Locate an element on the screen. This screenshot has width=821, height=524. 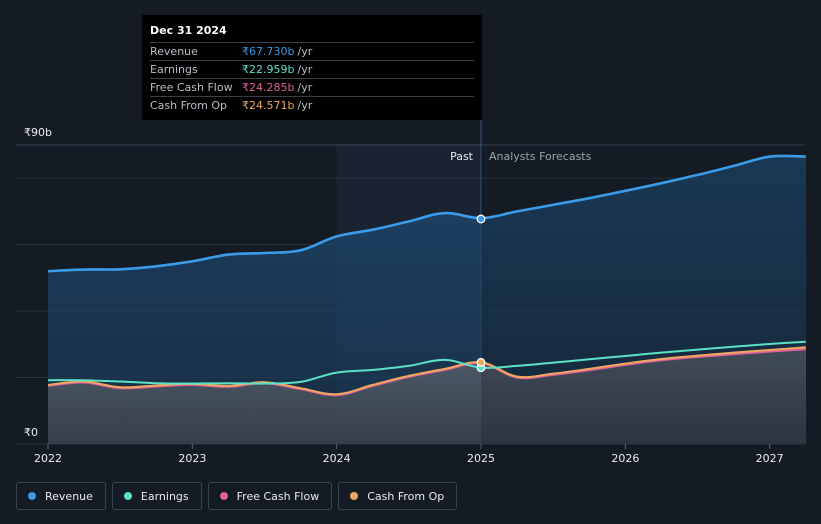
forecast-label: Analysts Forecasts is located at coordinates (540, 156).